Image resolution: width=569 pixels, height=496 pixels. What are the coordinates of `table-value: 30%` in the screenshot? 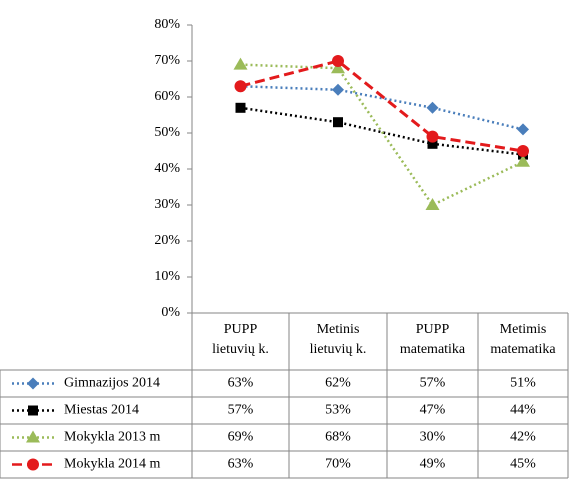 It's located at (433, 437).